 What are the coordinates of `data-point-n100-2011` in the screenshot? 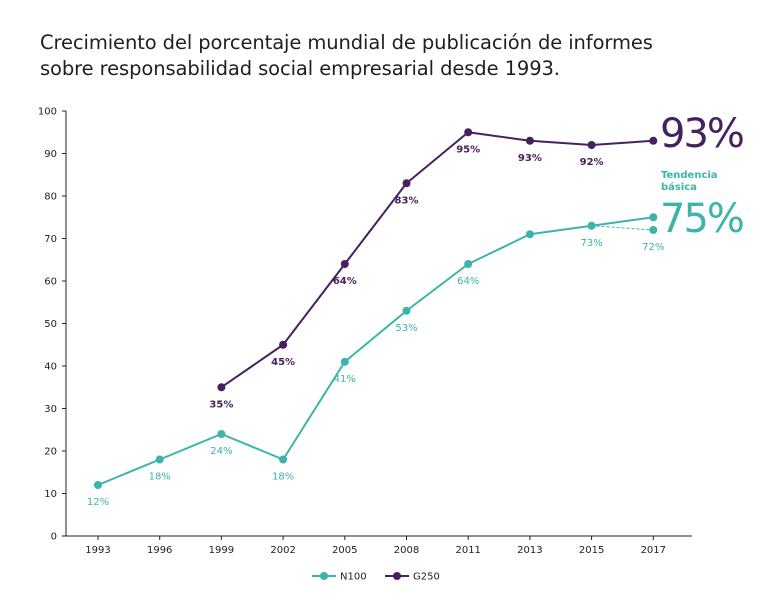 It's located at (468, 264).